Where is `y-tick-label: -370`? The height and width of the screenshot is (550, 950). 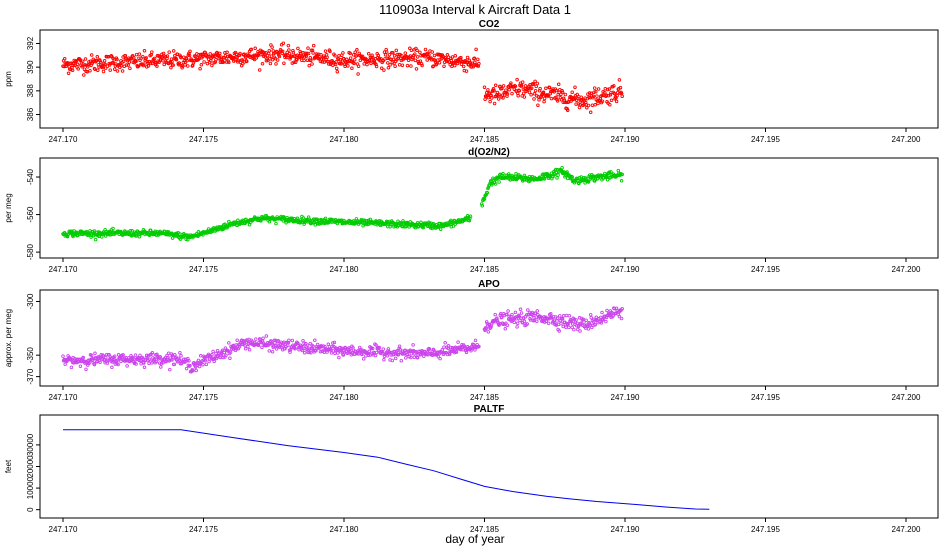
y-tick-label: -370 is located at coordinates (30, 376).